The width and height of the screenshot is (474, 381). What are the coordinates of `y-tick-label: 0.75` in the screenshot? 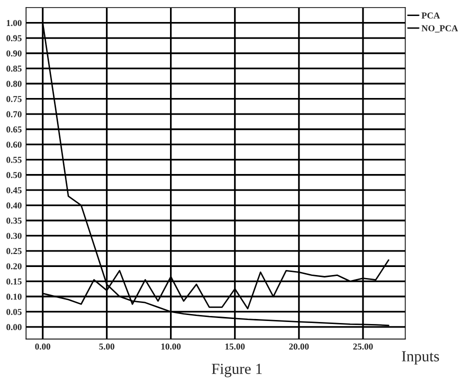 It's located at (14, 99).